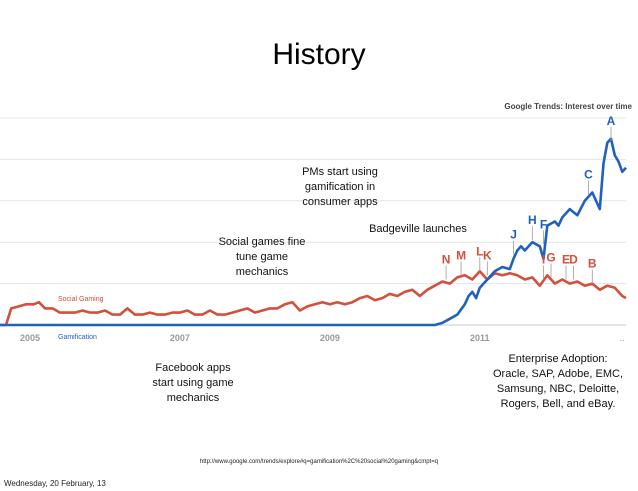 This screenshot has height=491, width=638. I want to click on event-marker-H: H, so click(532, 220).